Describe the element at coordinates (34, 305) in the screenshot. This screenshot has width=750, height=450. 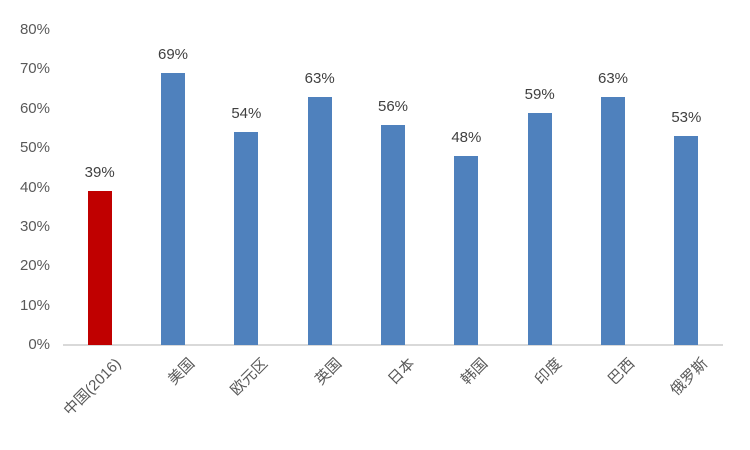
I see `y-tick-label: 10%` at that location.